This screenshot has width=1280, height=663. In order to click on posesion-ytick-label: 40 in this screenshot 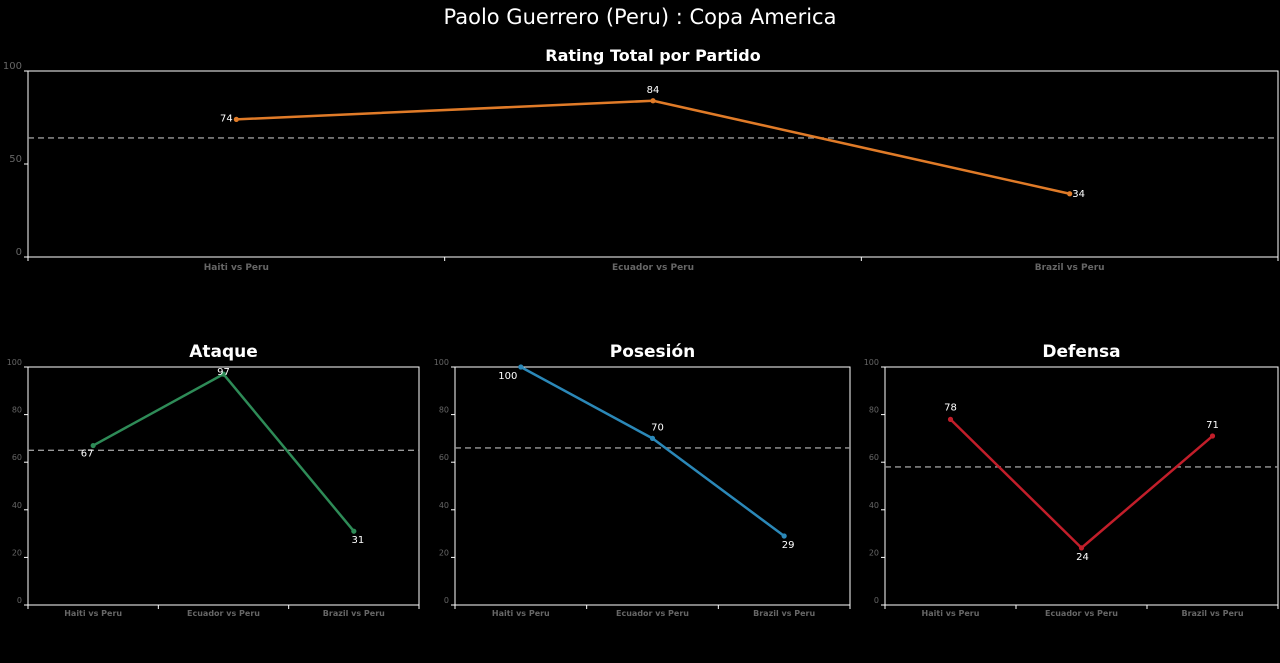, I will do `click(444, 505)`.